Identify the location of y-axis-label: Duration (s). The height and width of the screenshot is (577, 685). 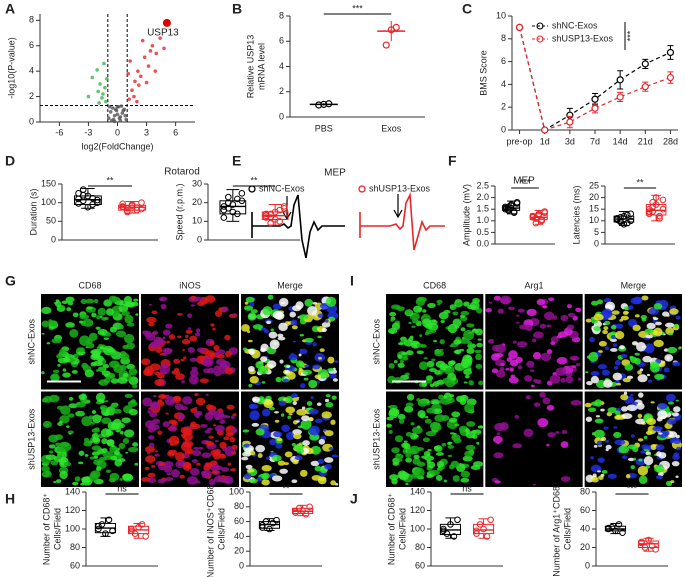
(33, 211).